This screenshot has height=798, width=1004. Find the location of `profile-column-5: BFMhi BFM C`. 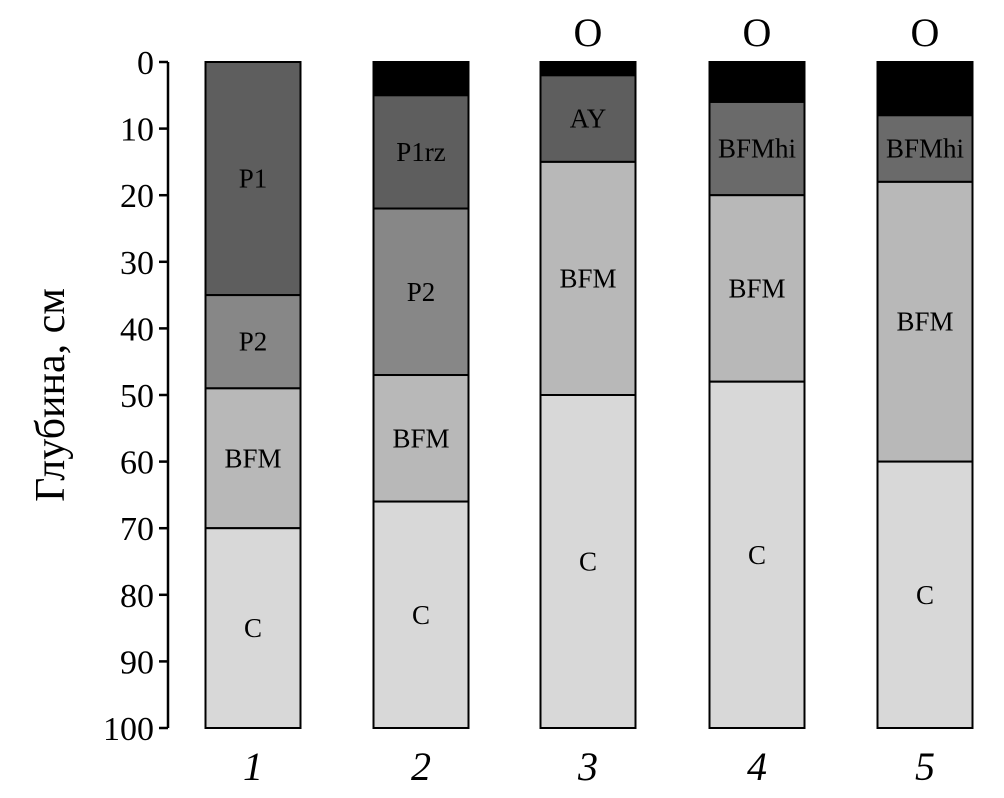

profile-column-5: BFMhi BFM C is located at coordinates (925, 395).